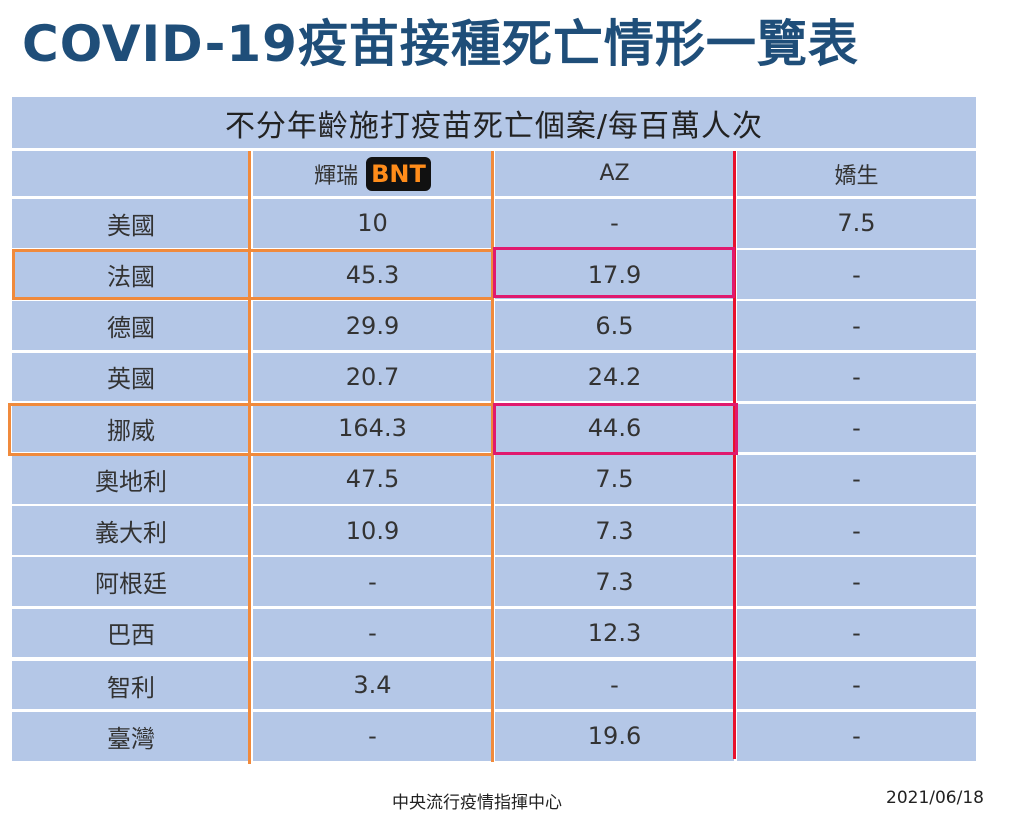 The width and height of the screenshot is (1013, 821). Describe the element at coordinates (131, 633) in the screenshot. I see `country-cell: 巴西` at that location.